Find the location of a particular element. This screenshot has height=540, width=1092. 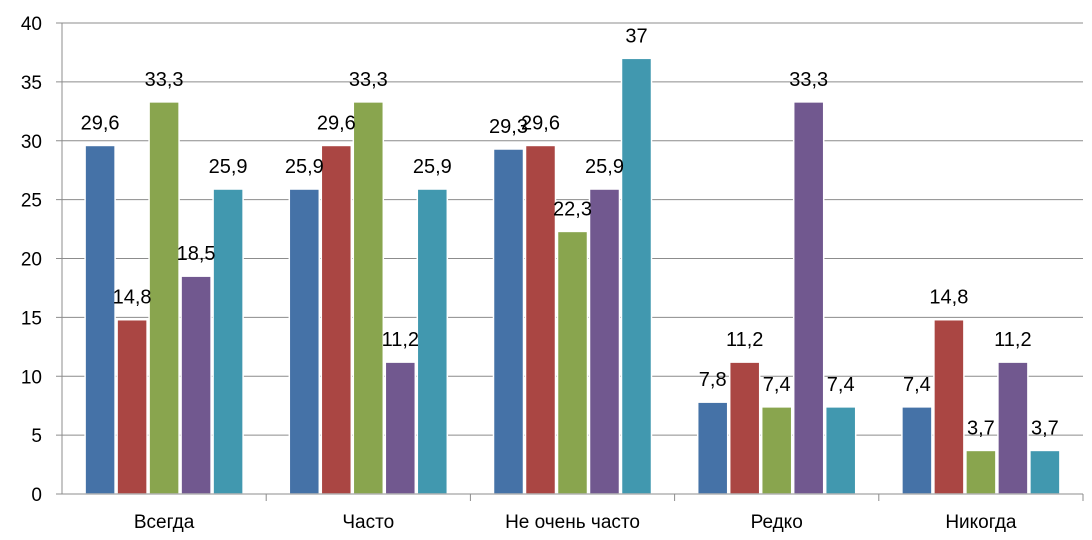

x-category-label: Всегда is located at coordinates (164, 522).